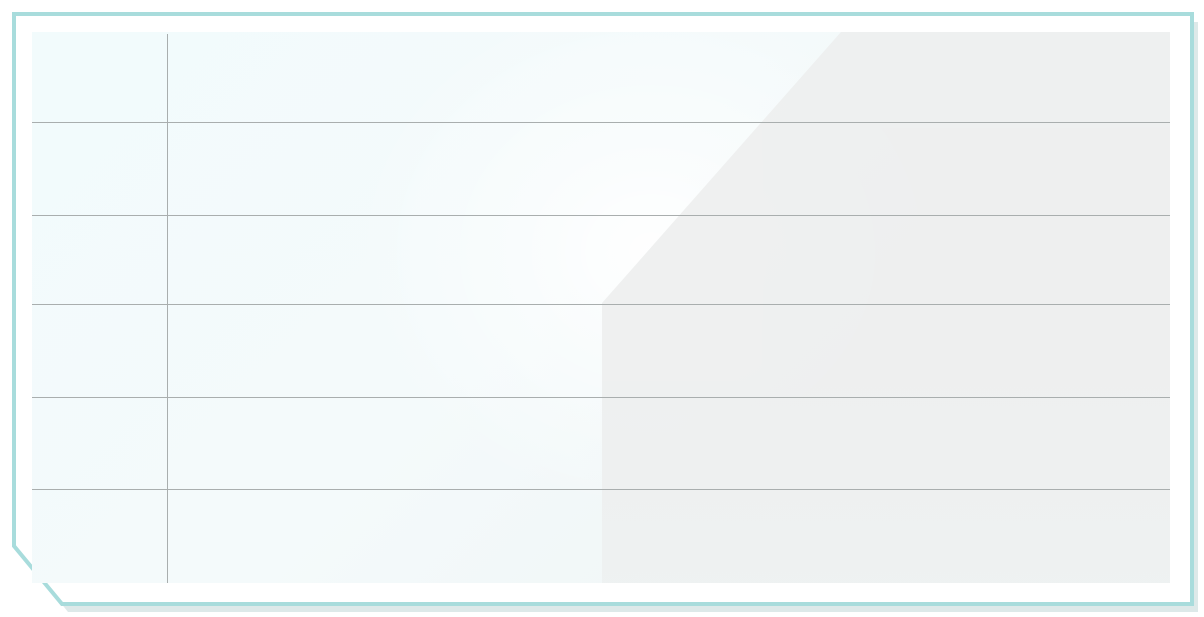 This screenshot has width=1204, height=617. I want to click on margin-line, so click(167, 308).